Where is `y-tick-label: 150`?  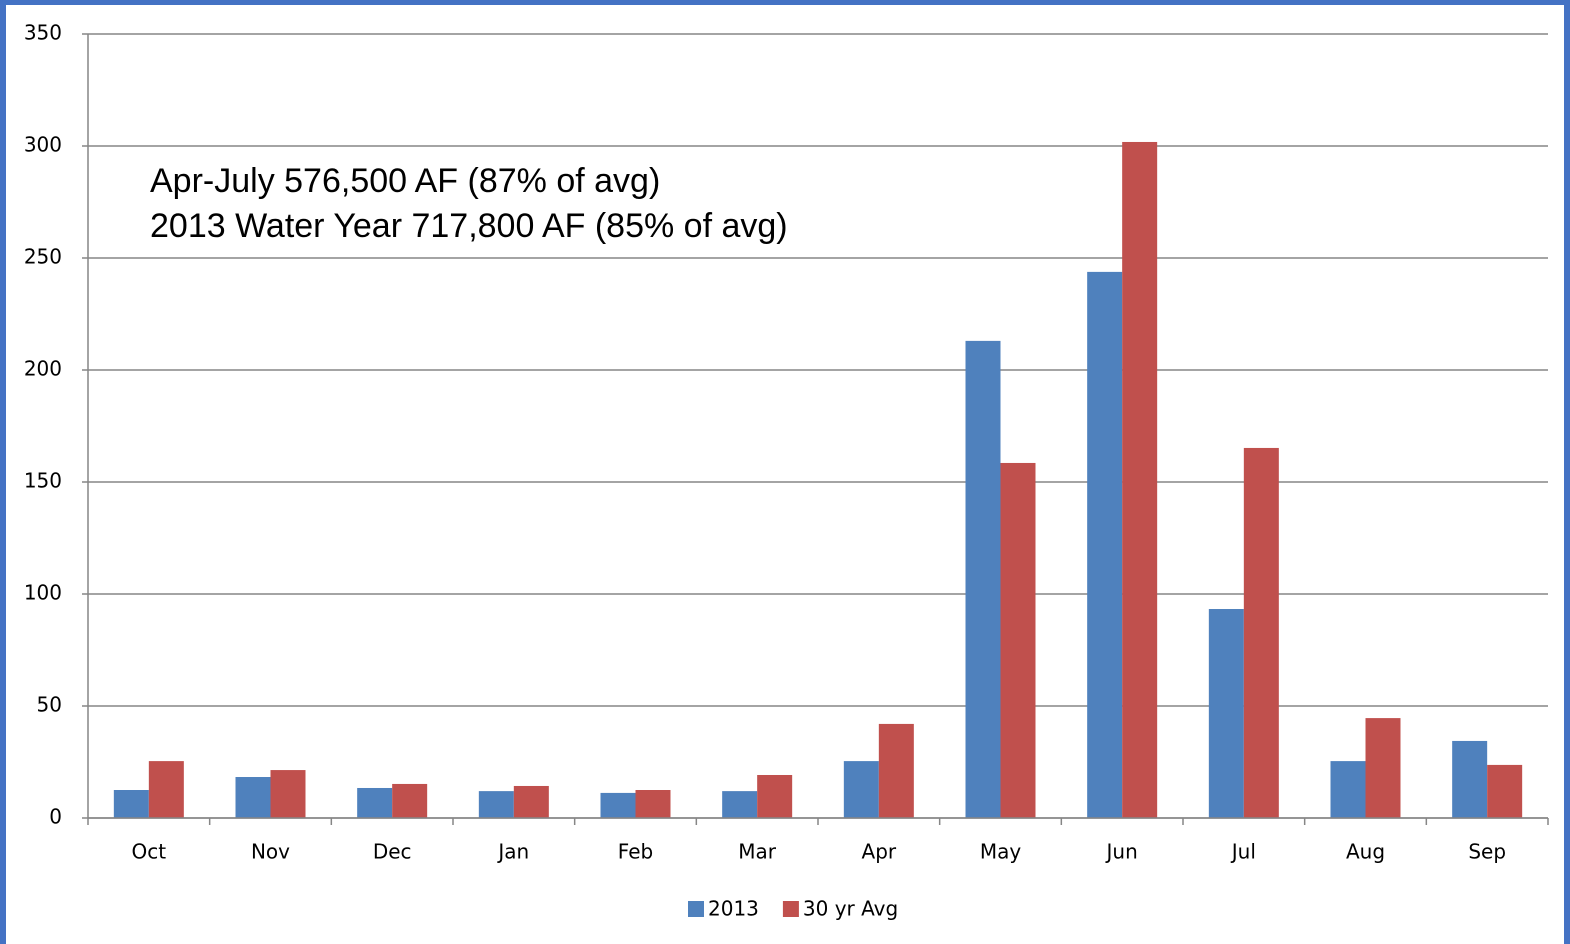
y-tick-label: 150 is located at coordinates (43, 481).